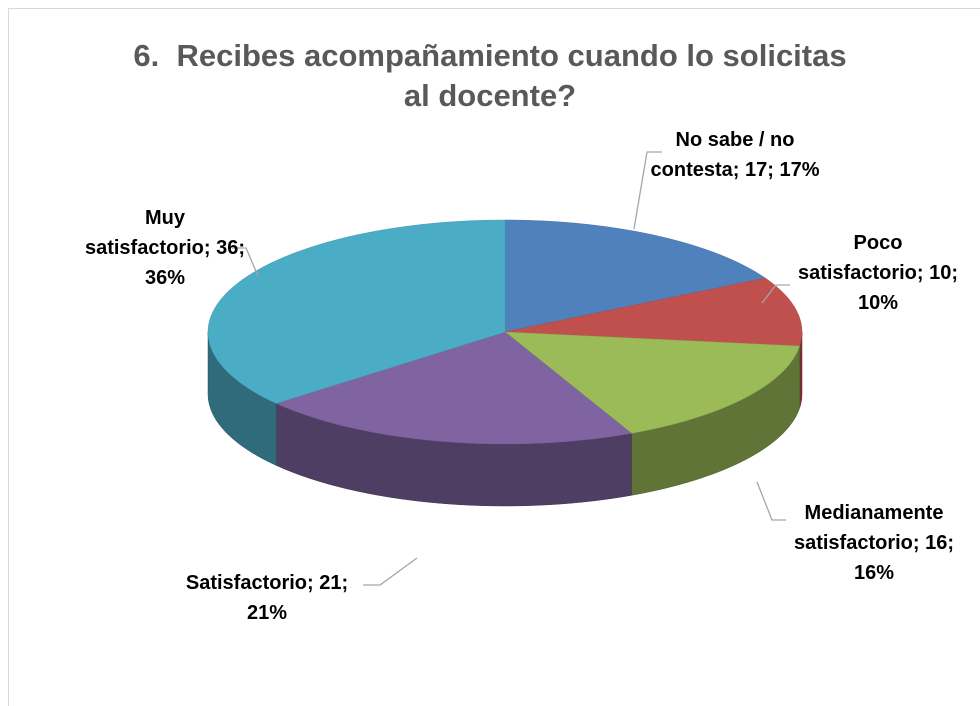 This screenshot has width=980, height=706. Describe the element at coordinates (454, 388) in the screenshot. I see `slice: Satisfactorio` at that location.